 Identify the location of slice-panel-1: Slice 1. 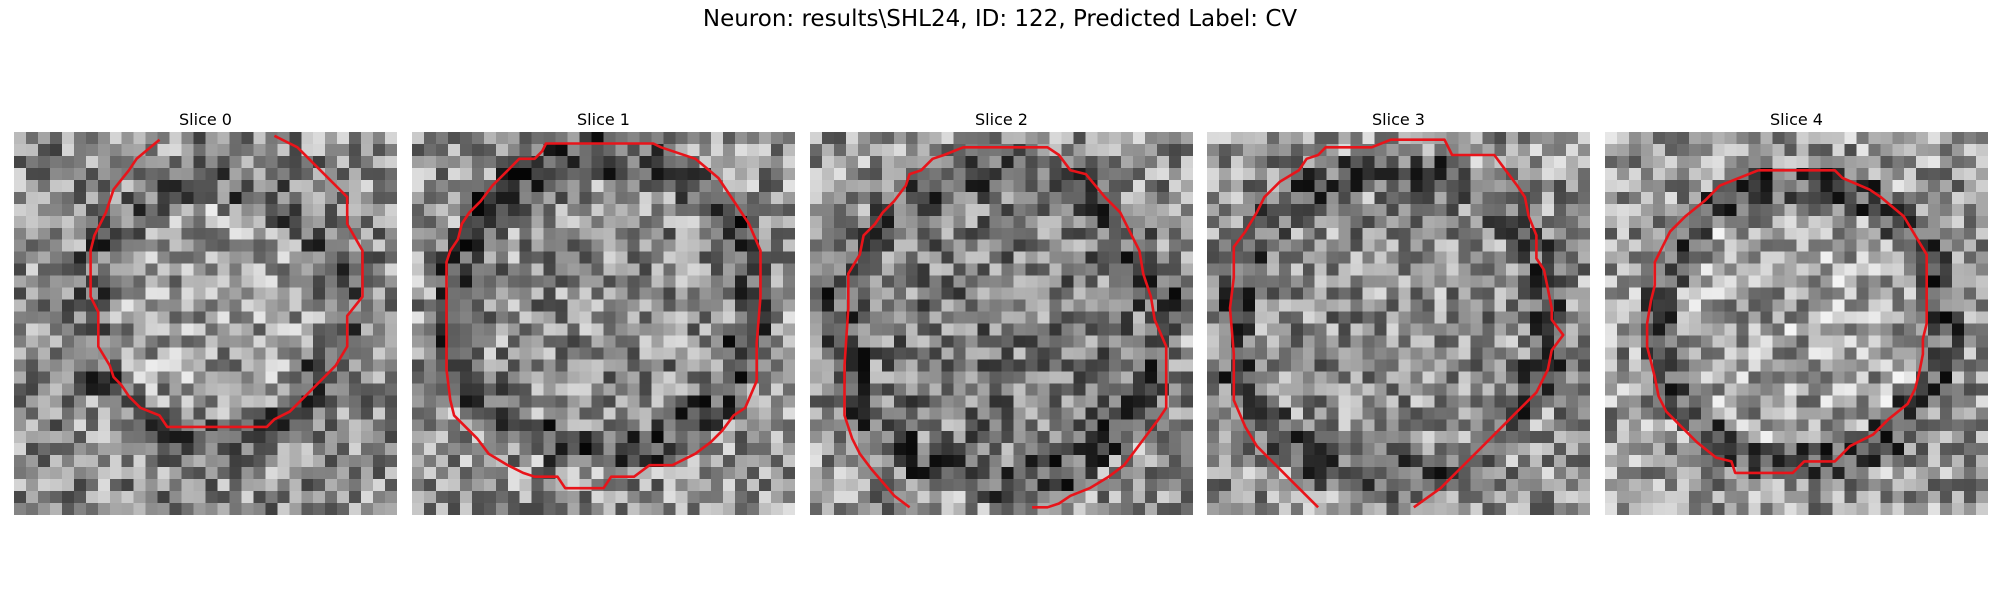
(603, 311).